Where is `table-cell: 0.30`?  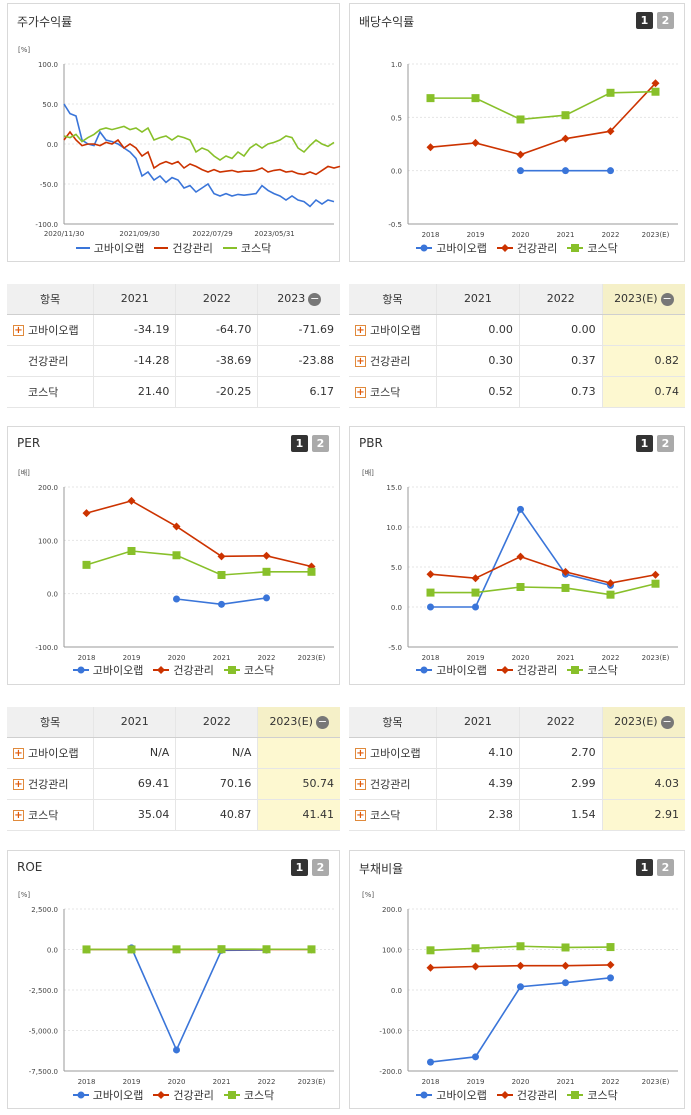
table-cell: 0.30 is located at coordinates (478, 361).